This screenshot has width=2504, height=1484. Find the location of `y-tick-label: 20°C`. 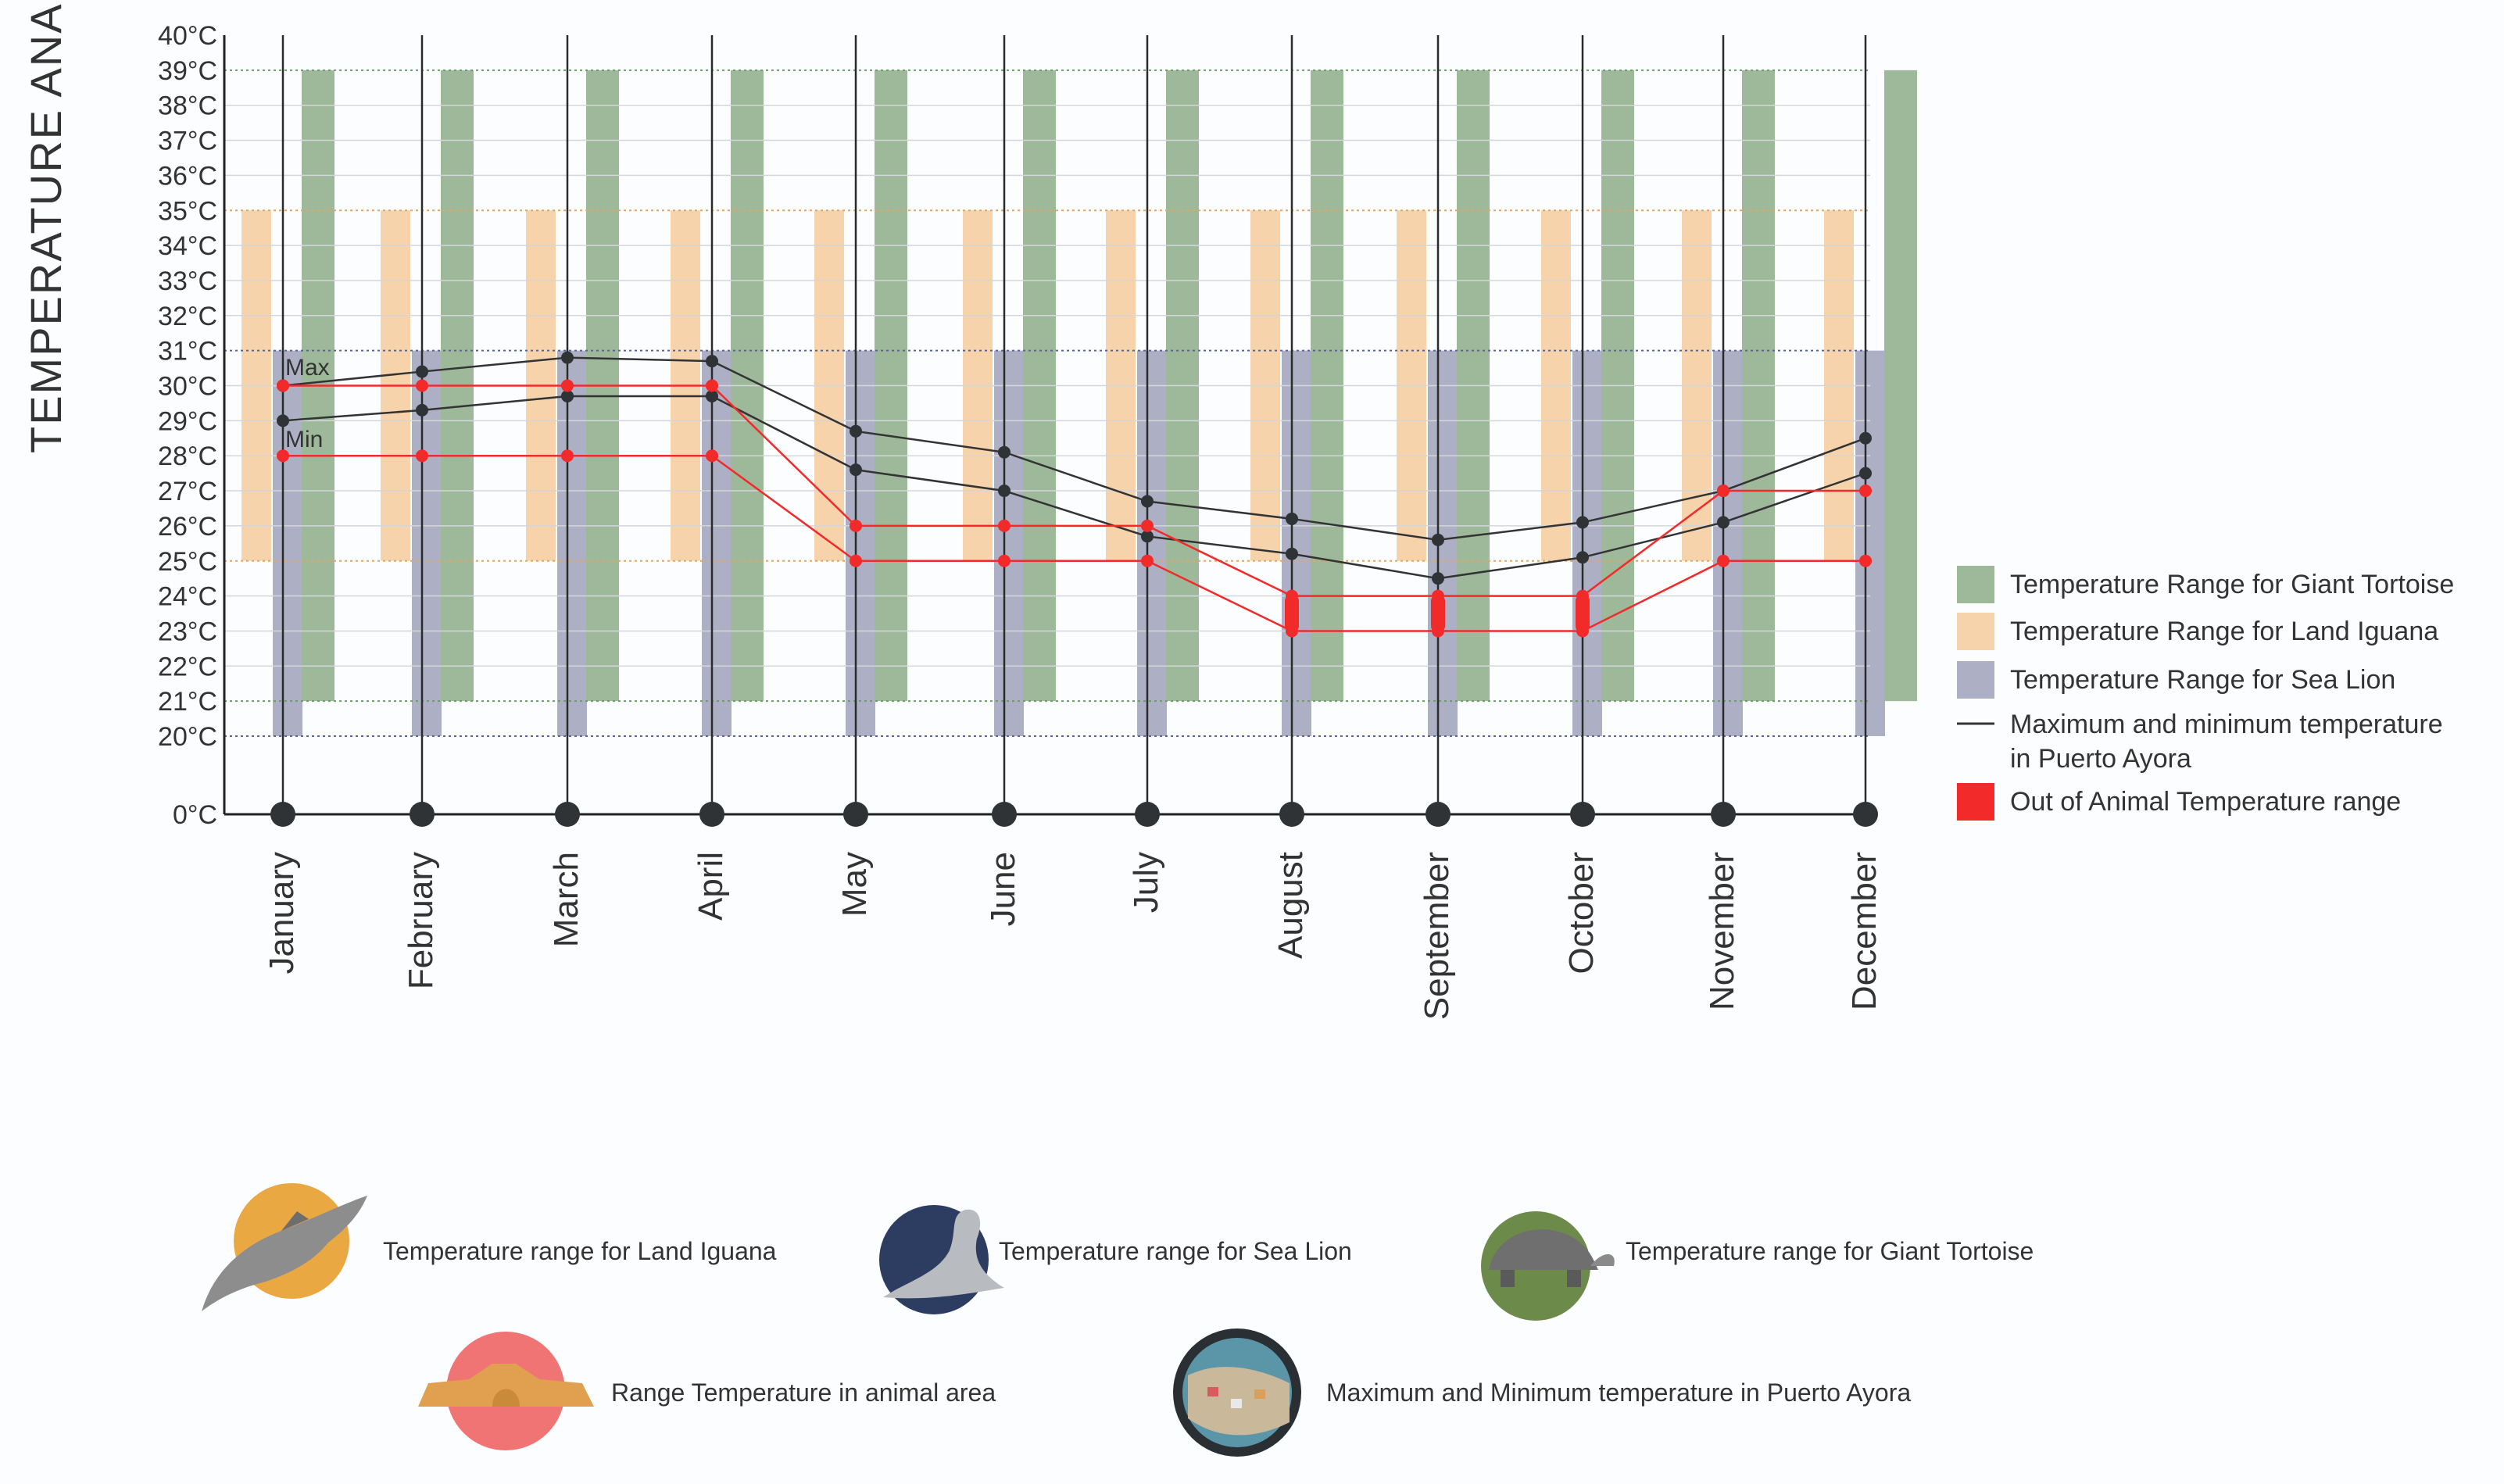

y-tick-label: 20°C is located at coordinates (187, 737).